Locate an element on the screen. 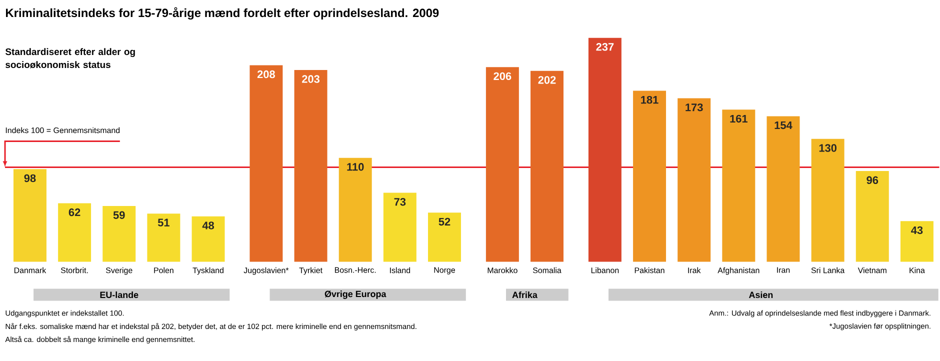  data-label: 203 is located at coordinates (311, 79).